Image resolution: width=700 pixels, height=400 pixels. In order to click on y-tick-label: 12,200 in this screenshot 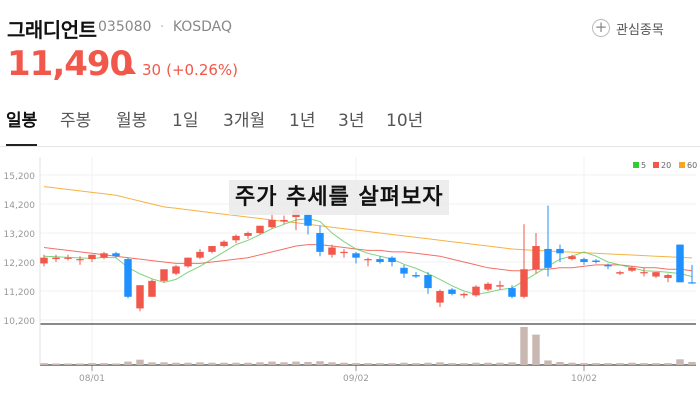, I will do `click(20, 264)`.